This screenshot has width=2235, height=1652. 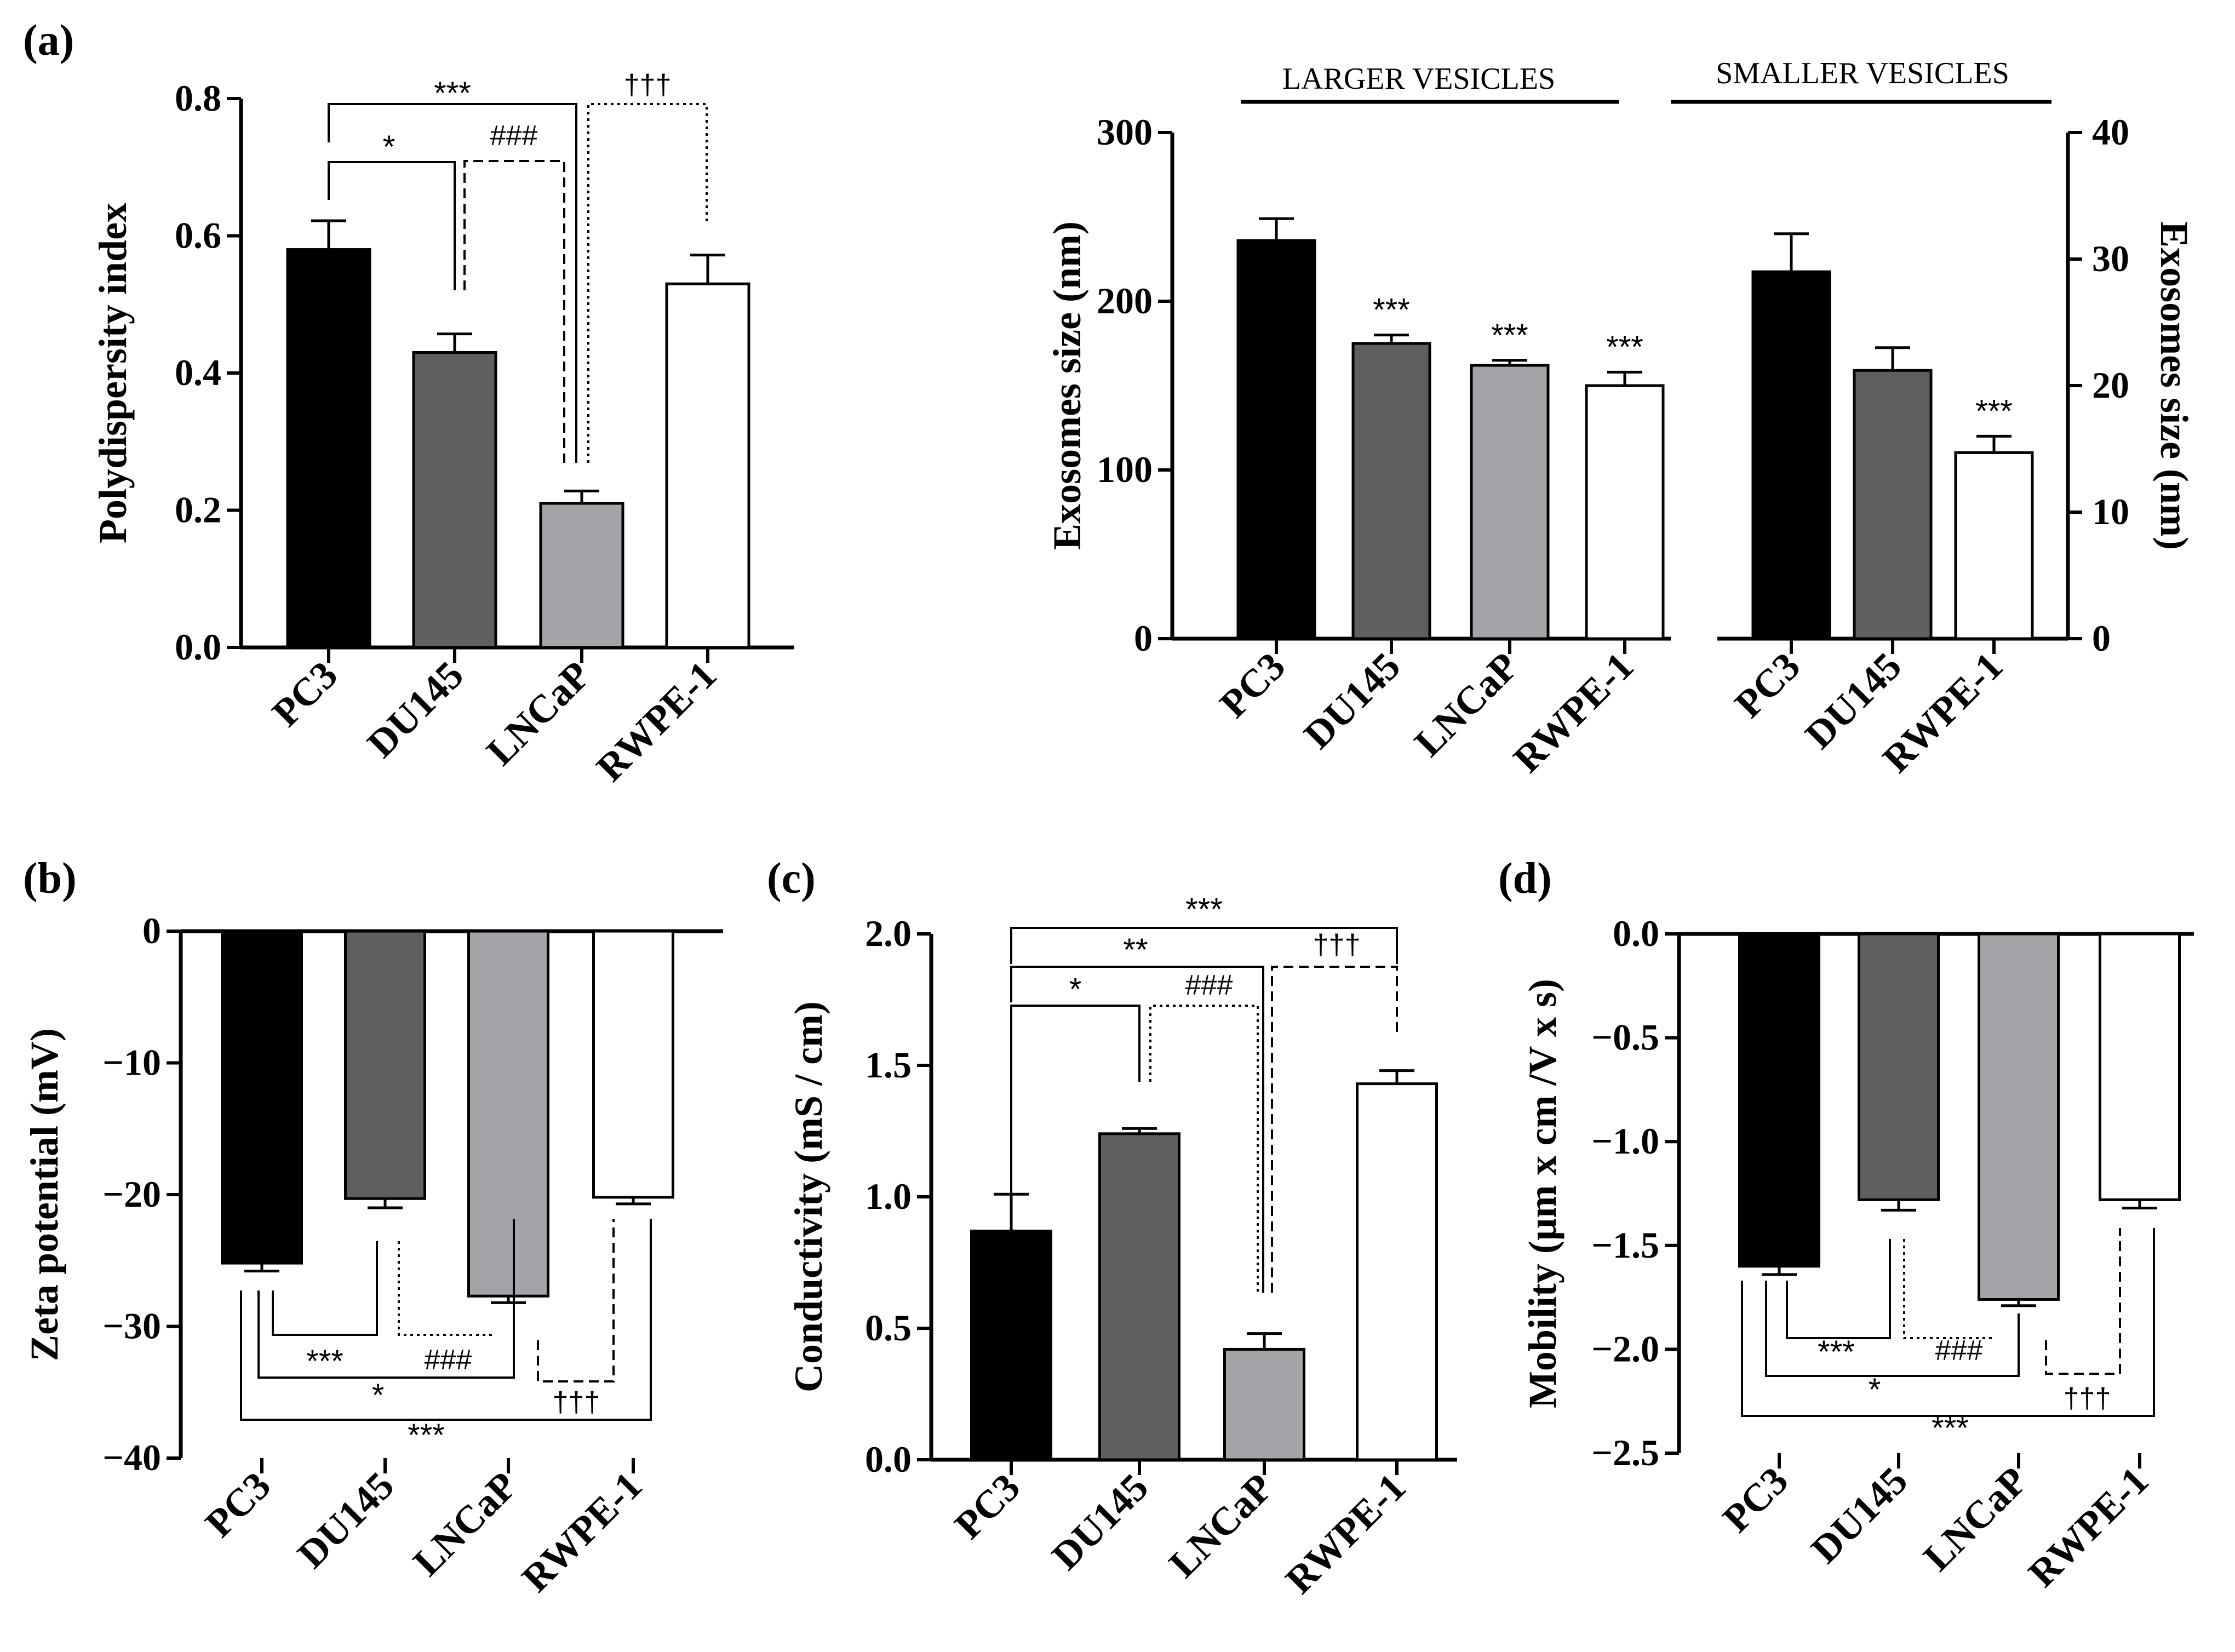 What do you see at coordinates (1625, 1452) in the screenshot?
I see `y-tick-label: −2.5` at bounding box center [1625, 1452].